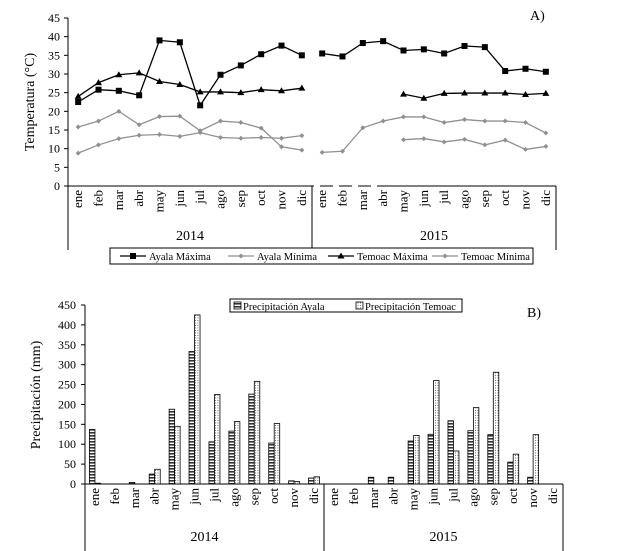  I want to click on y-tick-label: 5, so click(57, 167).